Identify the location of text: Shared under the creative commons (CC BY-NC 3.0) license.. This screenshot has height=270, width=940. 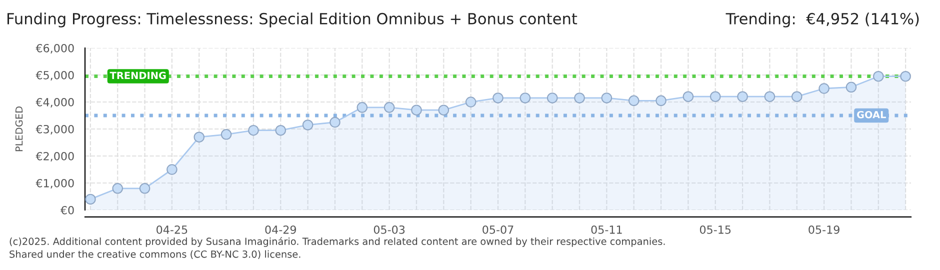
(155, 254).